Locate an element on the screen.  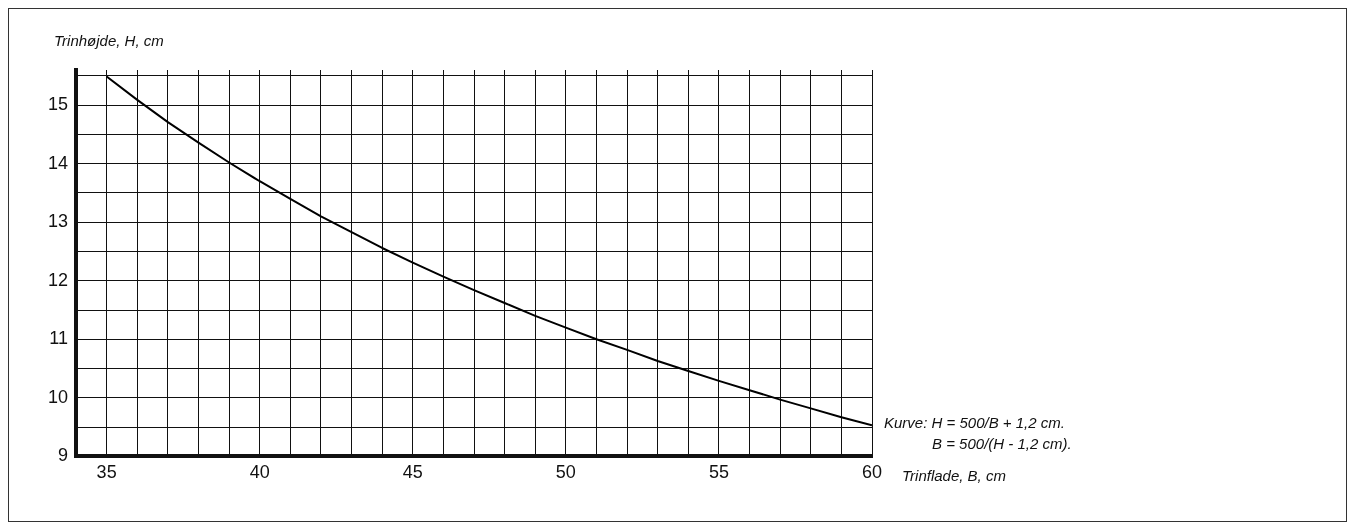
x-tick-label: 60 is located at coordinates (872, 472).